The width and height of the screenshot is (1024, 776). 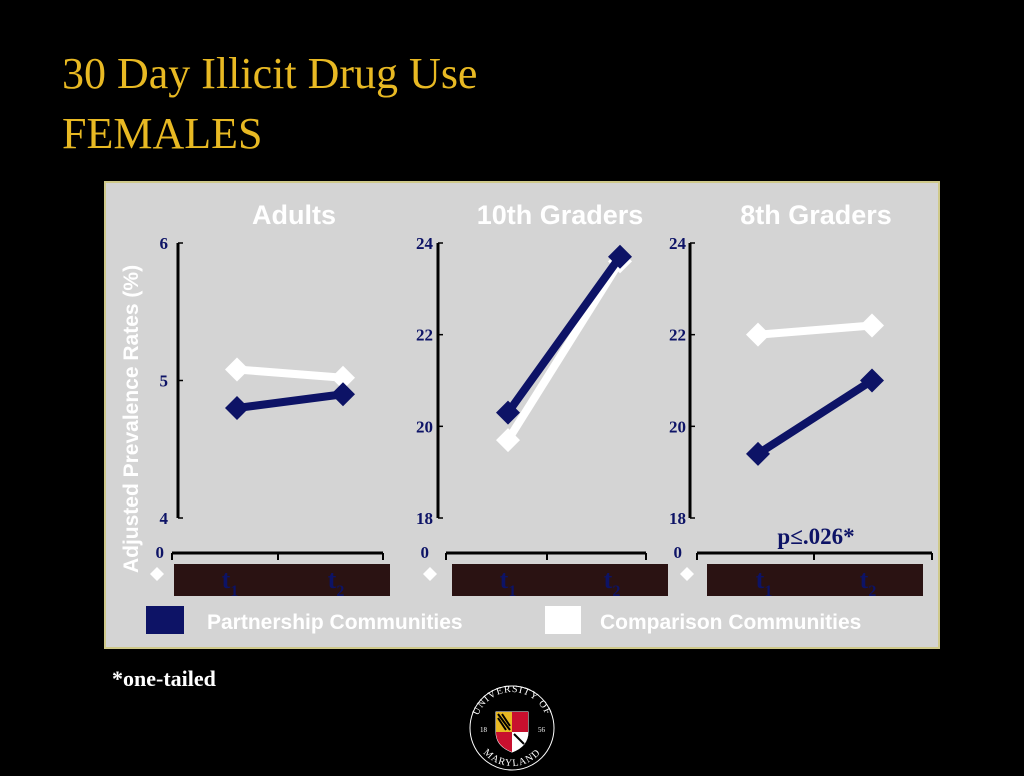 I want to click on university-seal-logo: UNIVERSITY OF MARYLAND 18 56, so click(x=512, y=727).